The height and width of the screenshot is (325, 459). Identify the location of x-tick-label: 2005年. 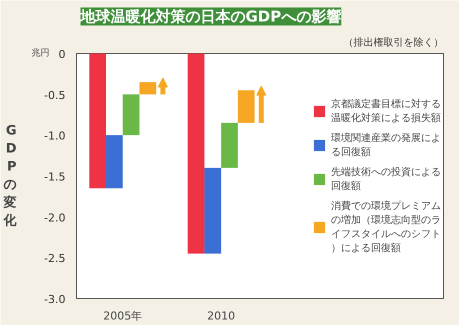
(122, 316).